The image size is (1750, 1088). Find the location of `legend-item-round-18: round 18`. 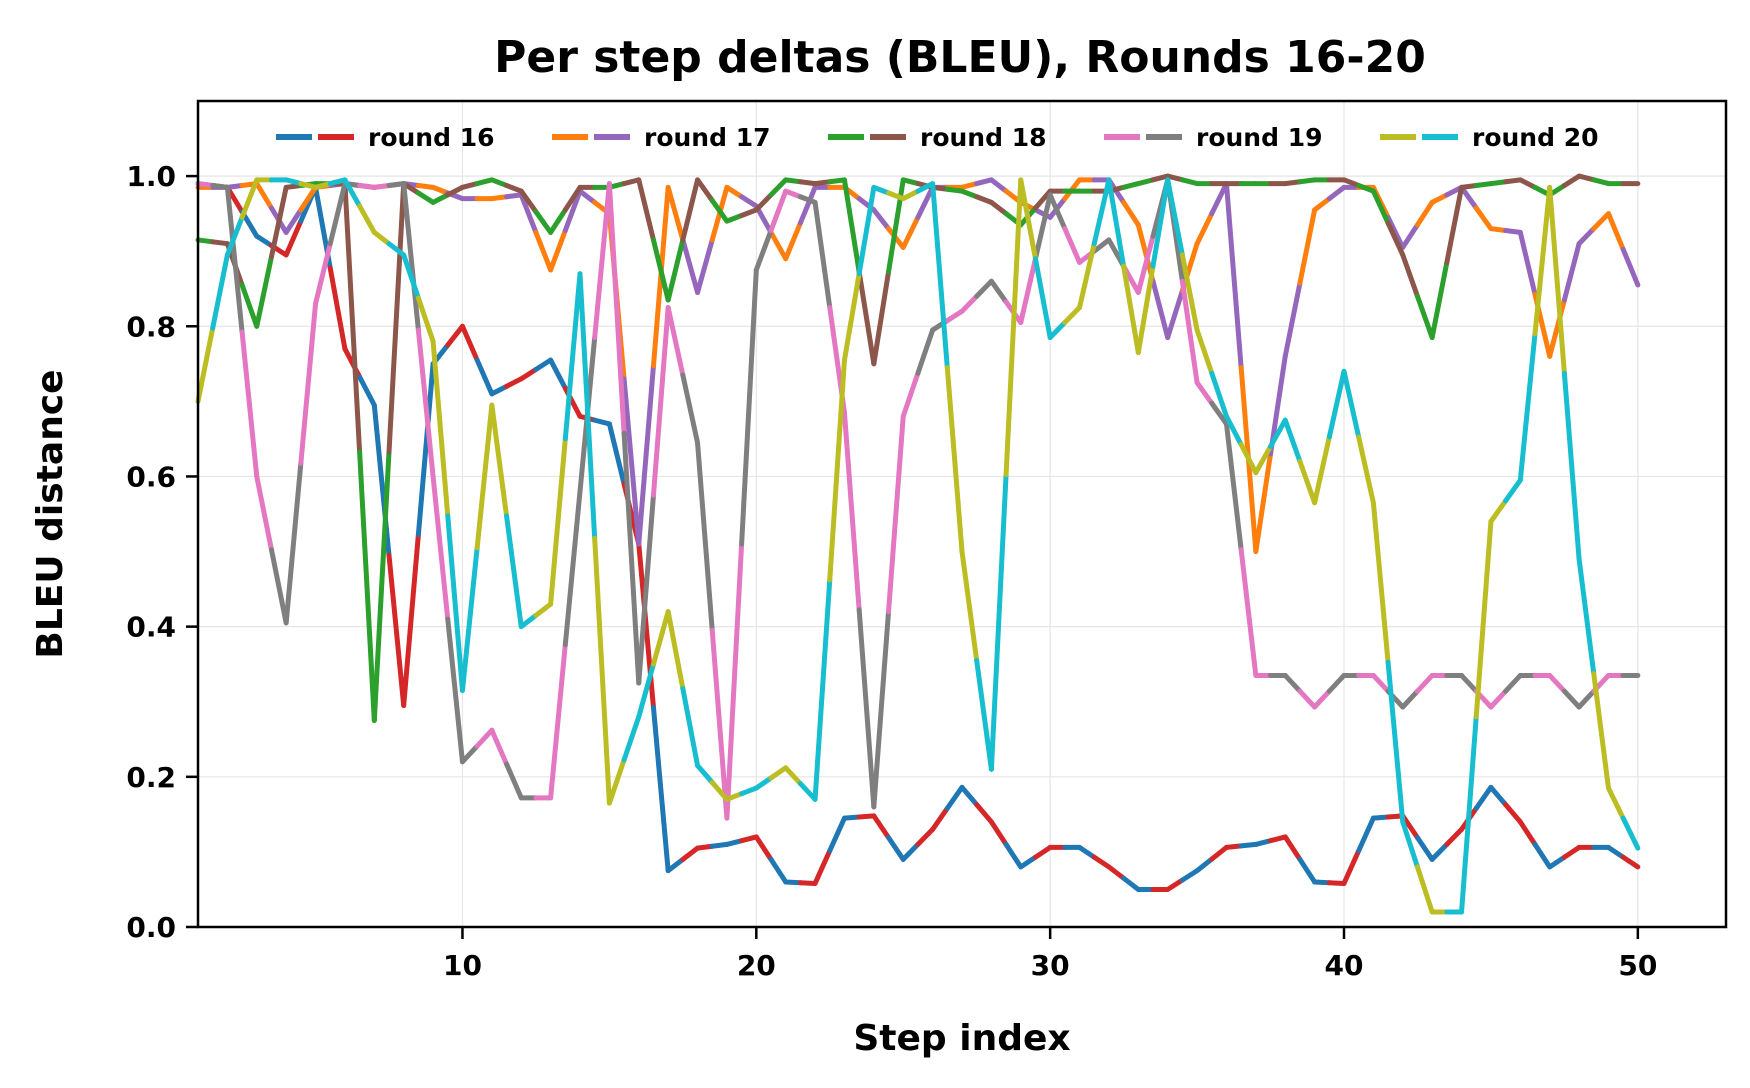

legend-item-round-18: round 18 is located at coordinates (937, 137).